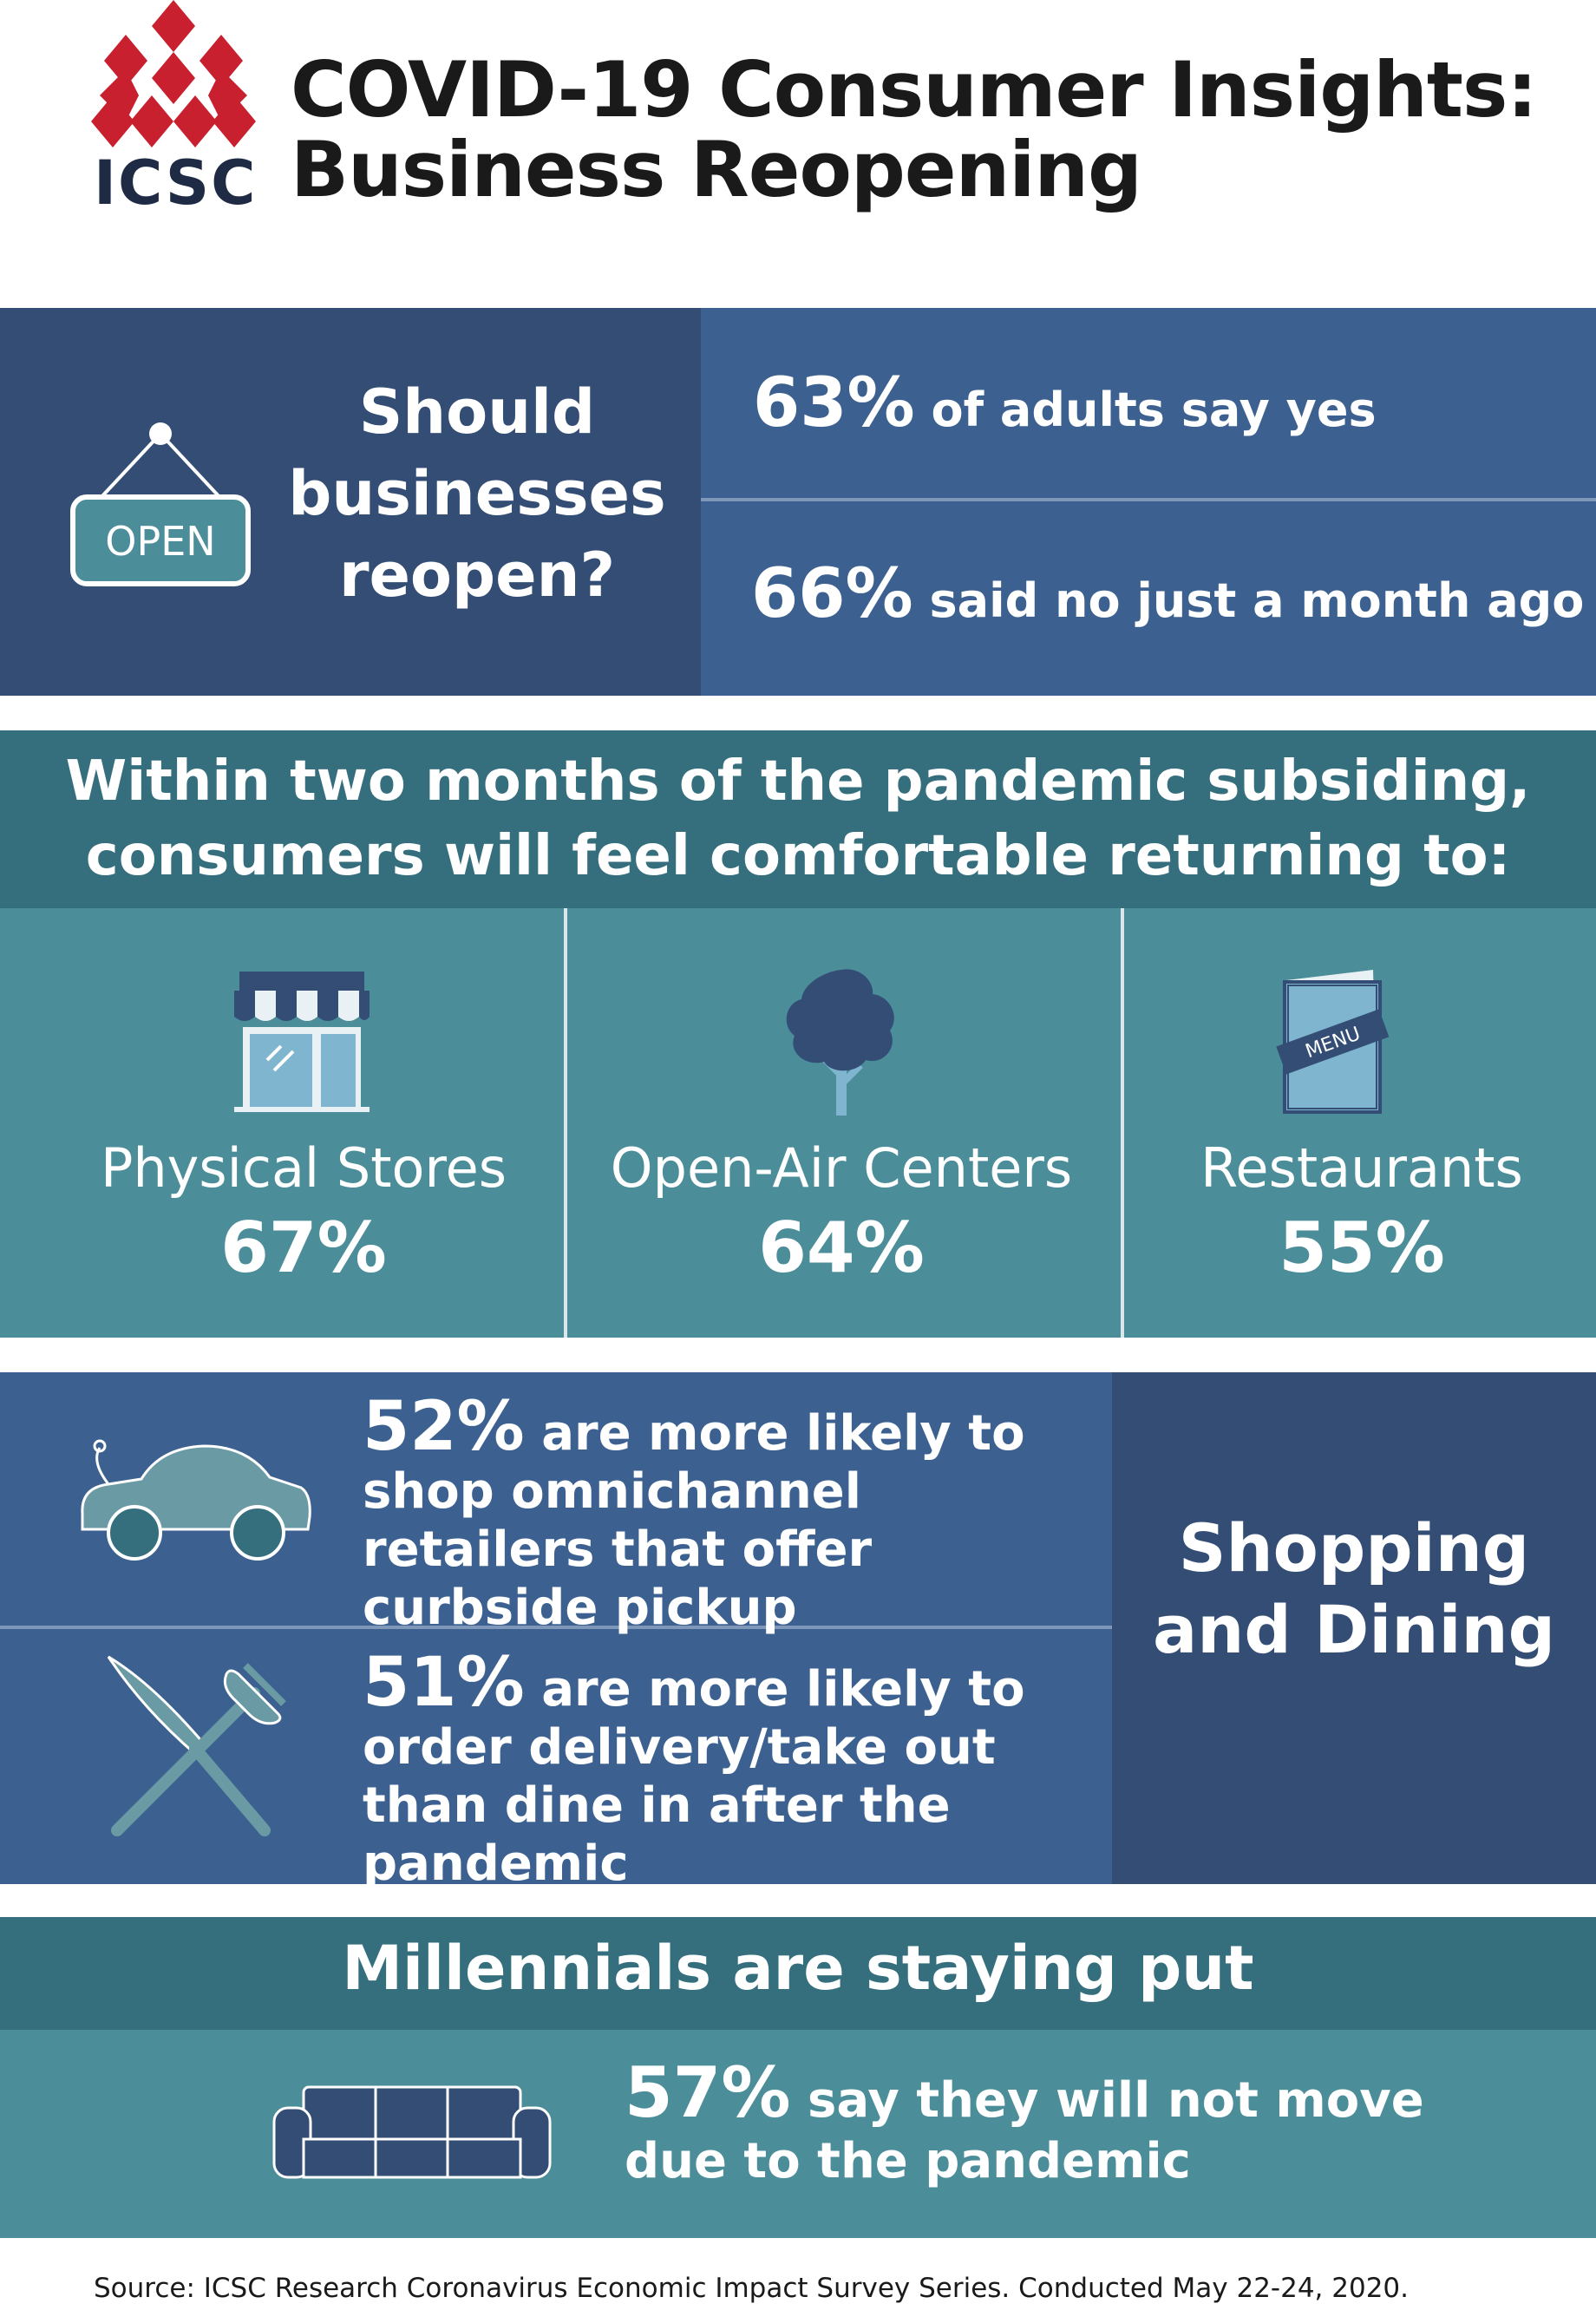  I want to click on reopen-stats-panel, so click(1148, 502).